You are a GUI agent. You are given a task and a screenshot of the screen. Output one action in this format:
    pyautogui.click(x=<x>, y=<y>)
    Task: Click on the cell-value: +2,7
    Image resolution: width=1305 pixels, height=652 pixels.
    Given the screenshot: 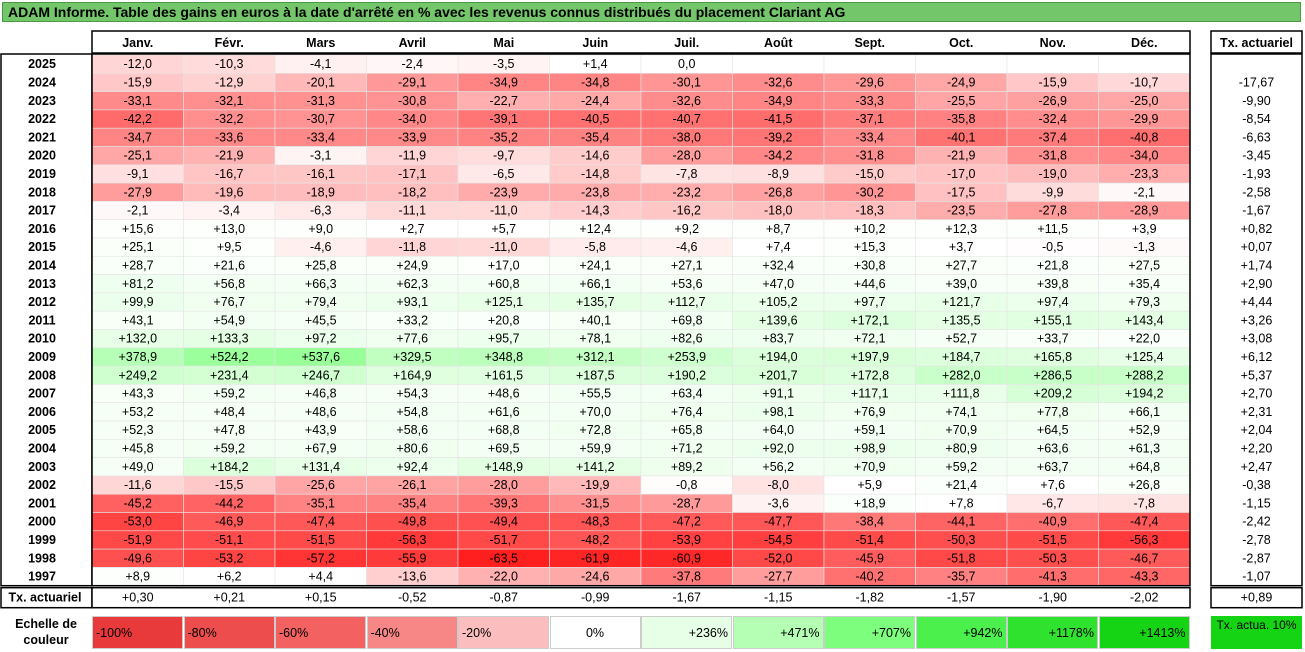 What is the action you would take?
    pyautogui.click(x=412, y=229)
    